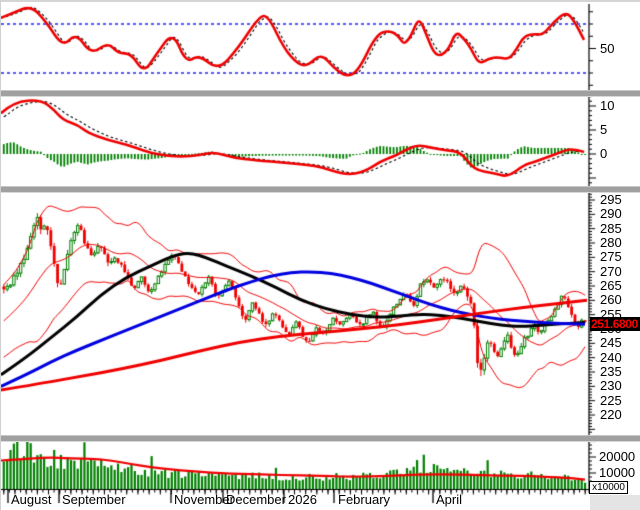 The height and width of the screenshot is (510, 640). What do you see at coordinates (607, 105) in the screenshot?
I see `macd-axis-label: 10` at bounding box center [607, 105].